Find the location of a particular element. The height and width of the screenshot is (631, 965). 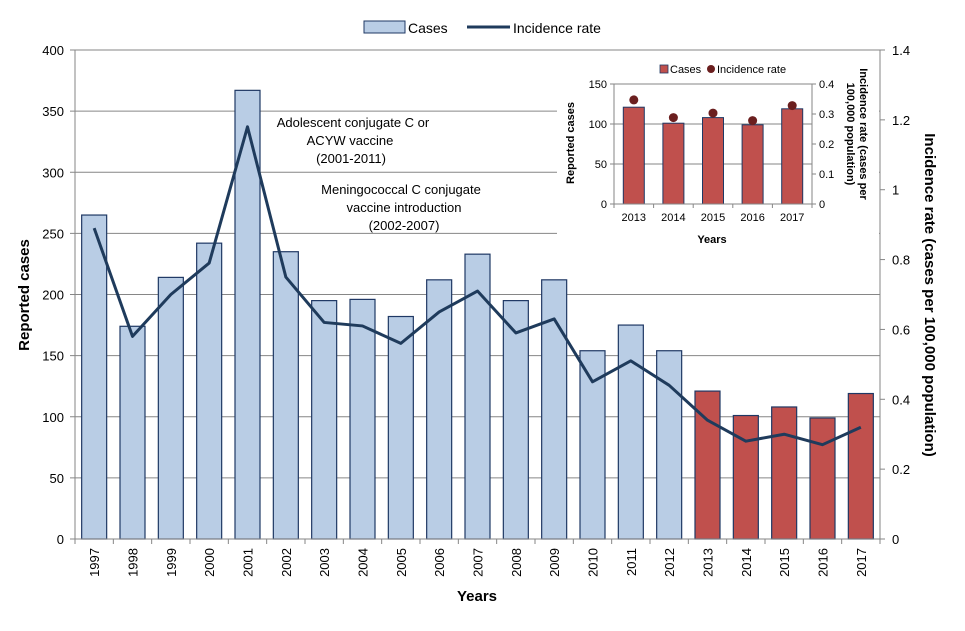

y-tick-label: 350 is located at coordinates (53, 111).